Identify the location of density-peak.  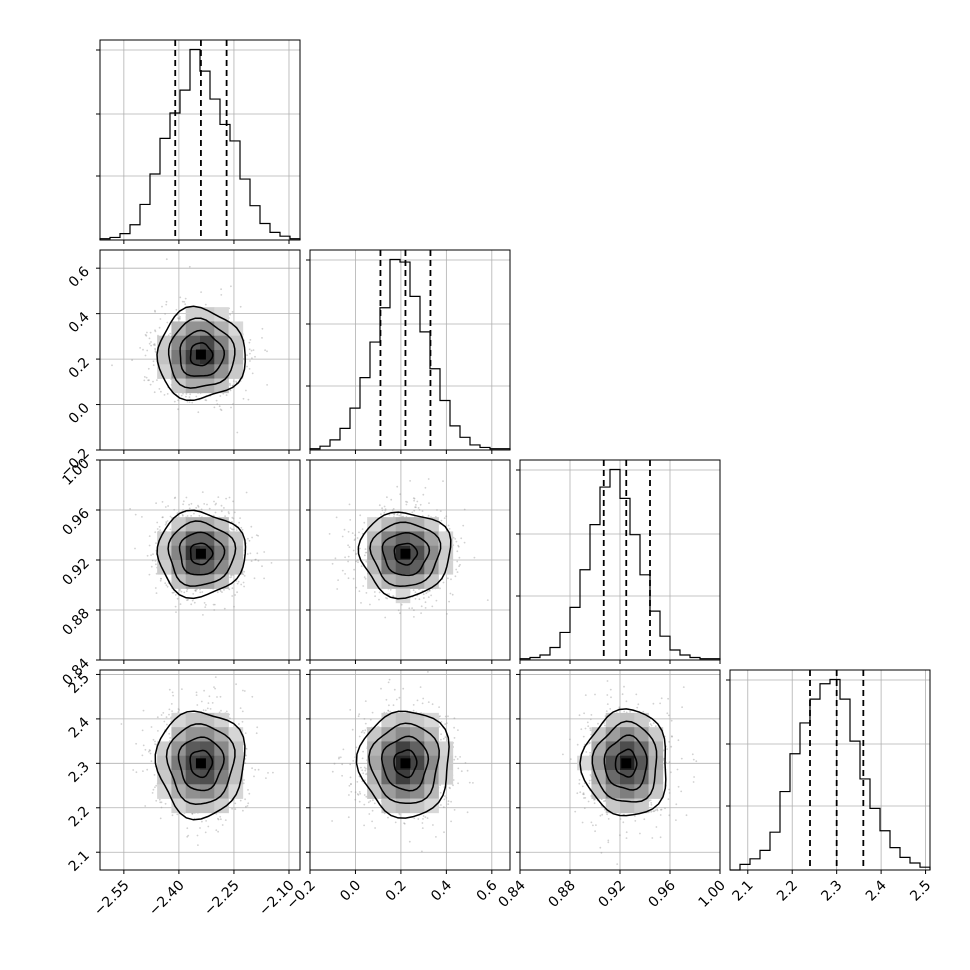
(626, 763).